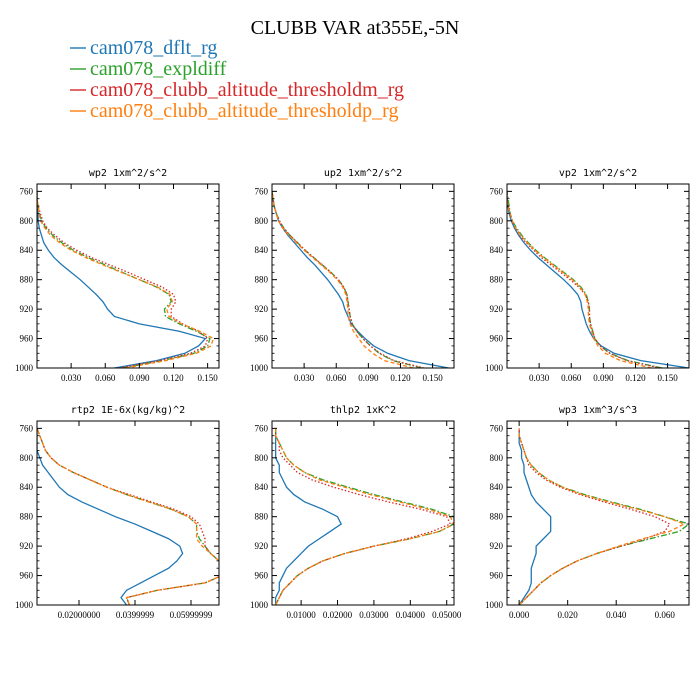  I want to click on panel-title: thlp2 1xK^2, so click(363, 410).